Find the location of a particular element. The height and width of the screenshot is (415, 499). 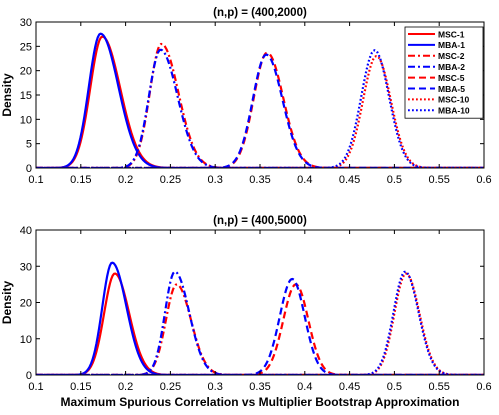

y-tick-label: 5 is located at coordinates (29, 145).